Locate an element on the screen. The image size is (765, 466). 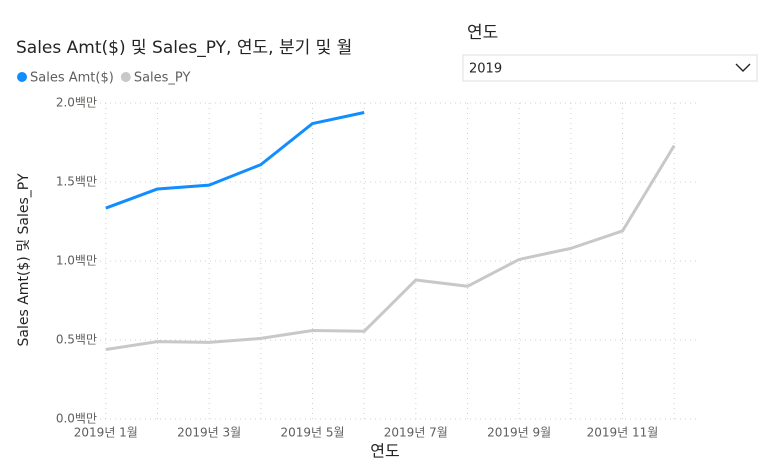
series-line is located at coordinates (235, 160).